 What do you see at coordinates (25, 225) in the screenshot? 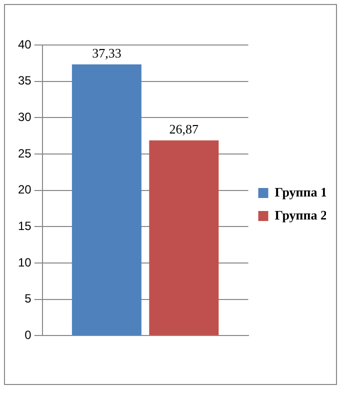
I see `y-tick-label: 15` at bounding box center [25, 225].